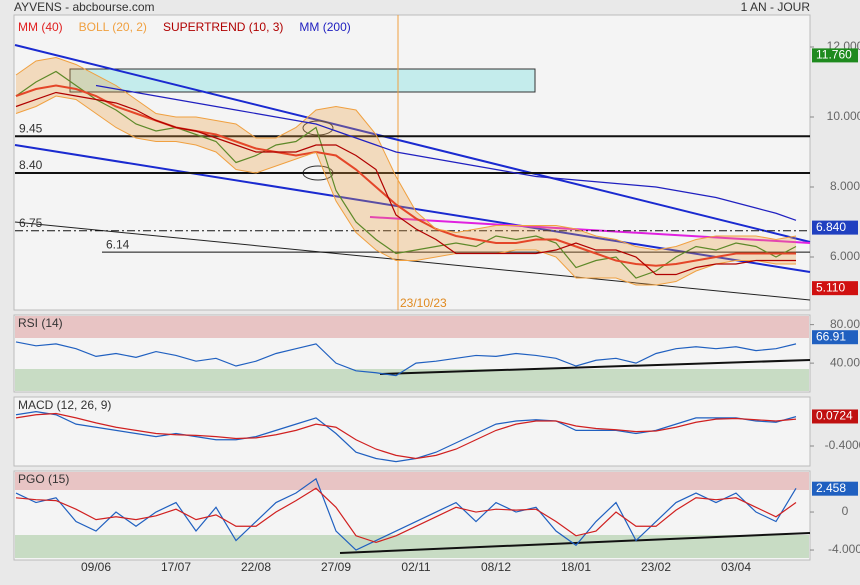 This screenshot has height=585, width=860. I want to click on value-tag-label: 66.91, so click(831, 336).